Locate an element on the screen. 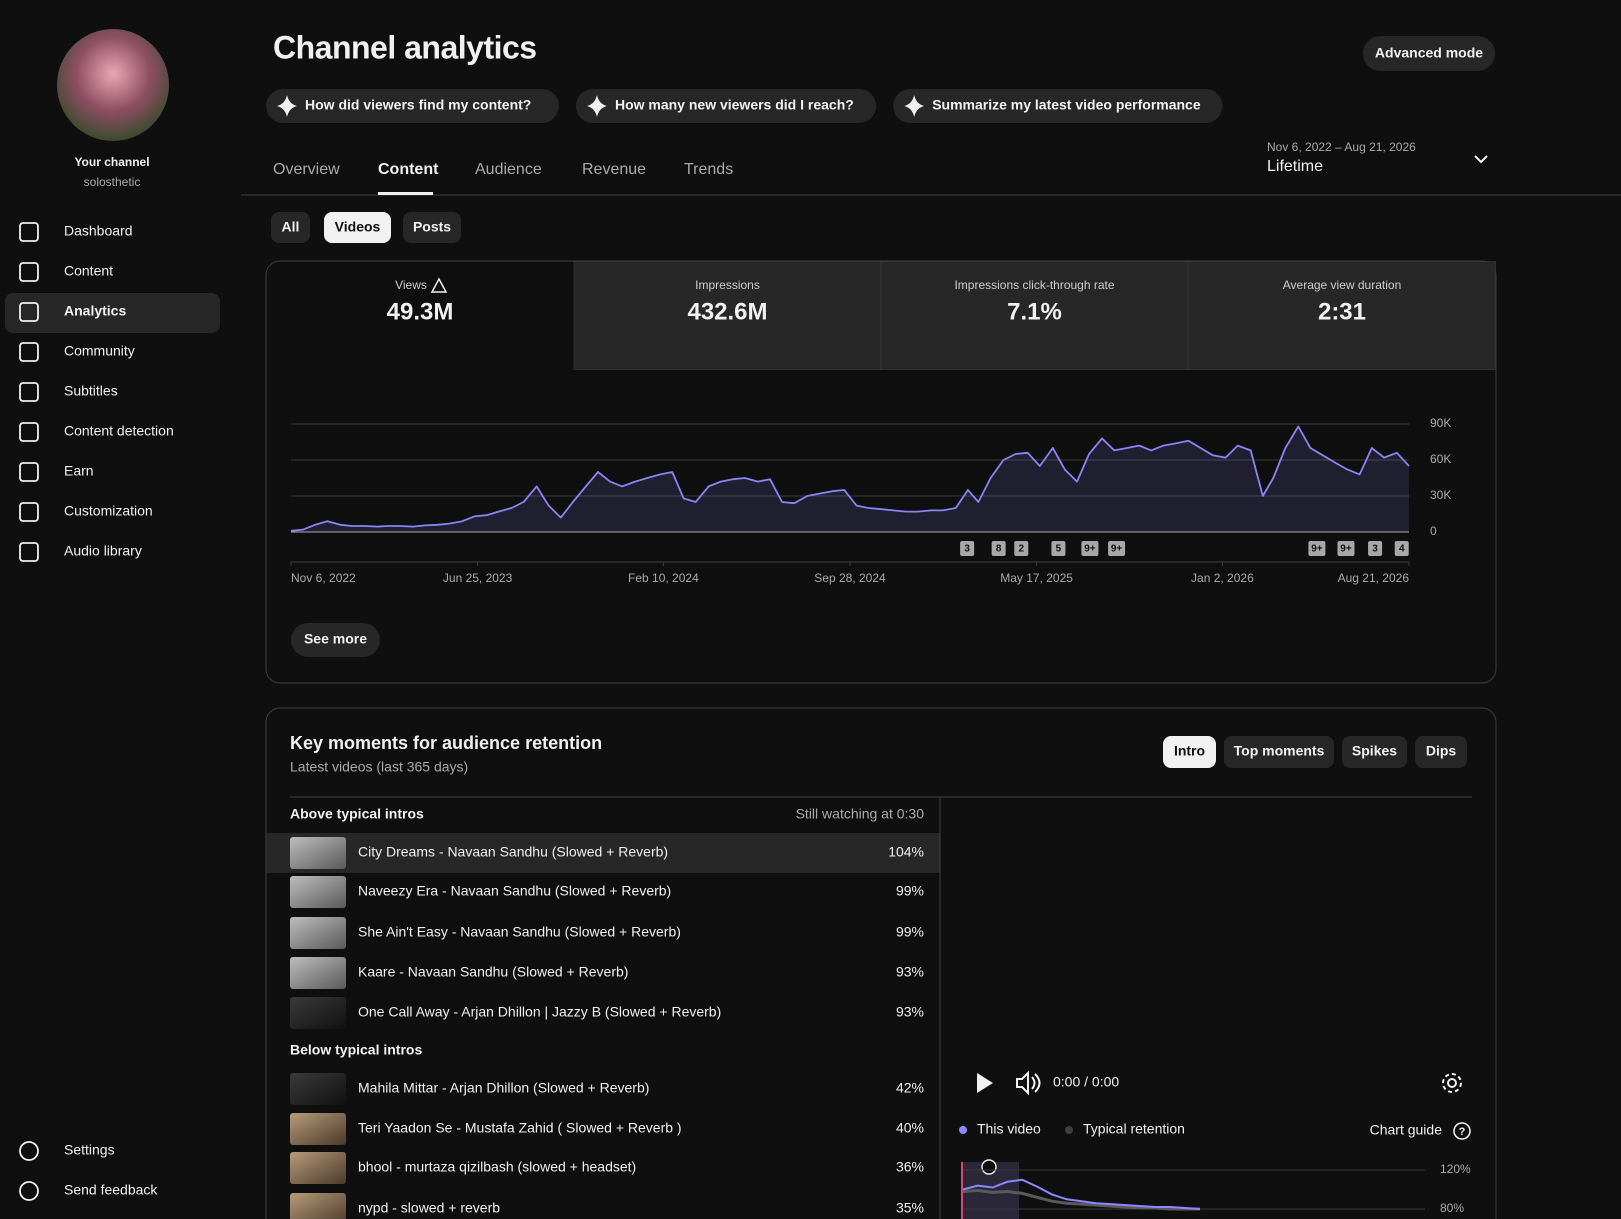  nav-item: Analytics is located at coordinates (95, 311).